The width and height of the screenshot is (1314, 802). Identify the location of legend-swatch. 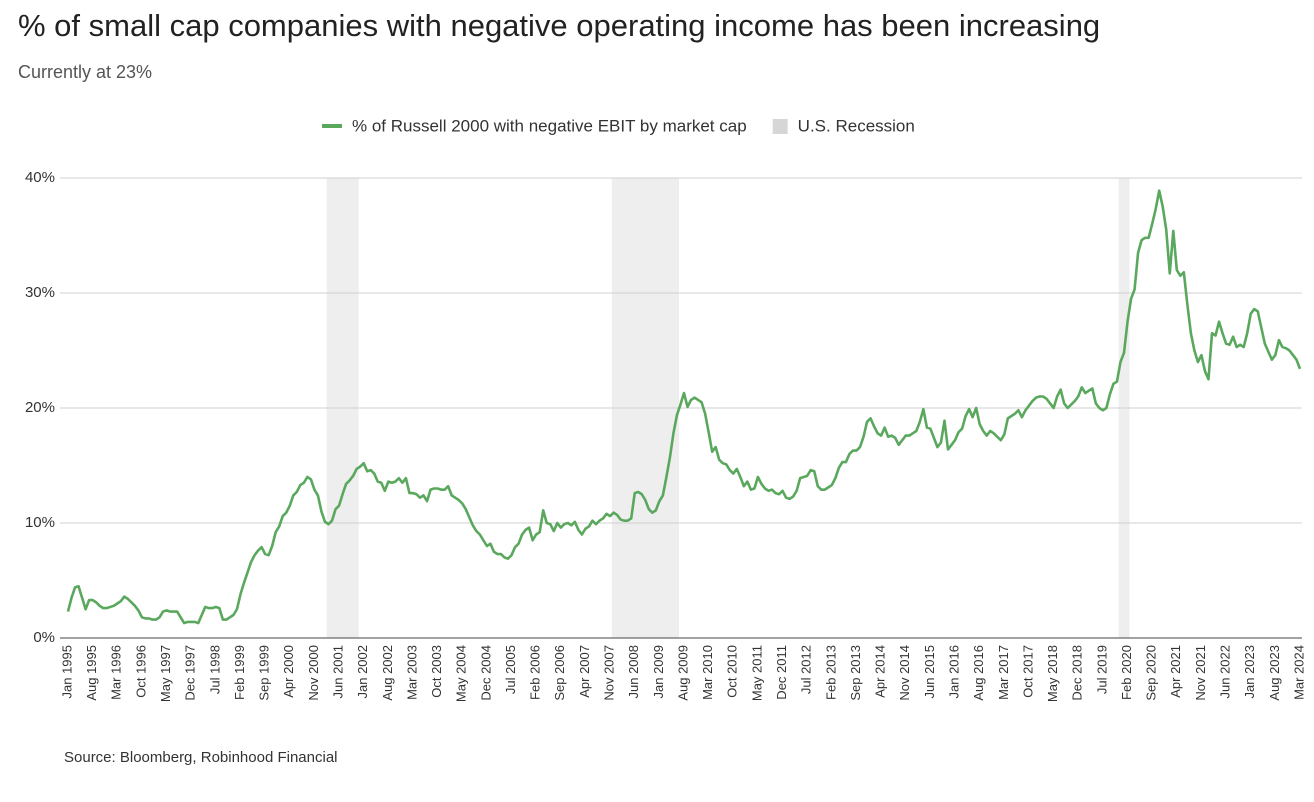
(780, 126).